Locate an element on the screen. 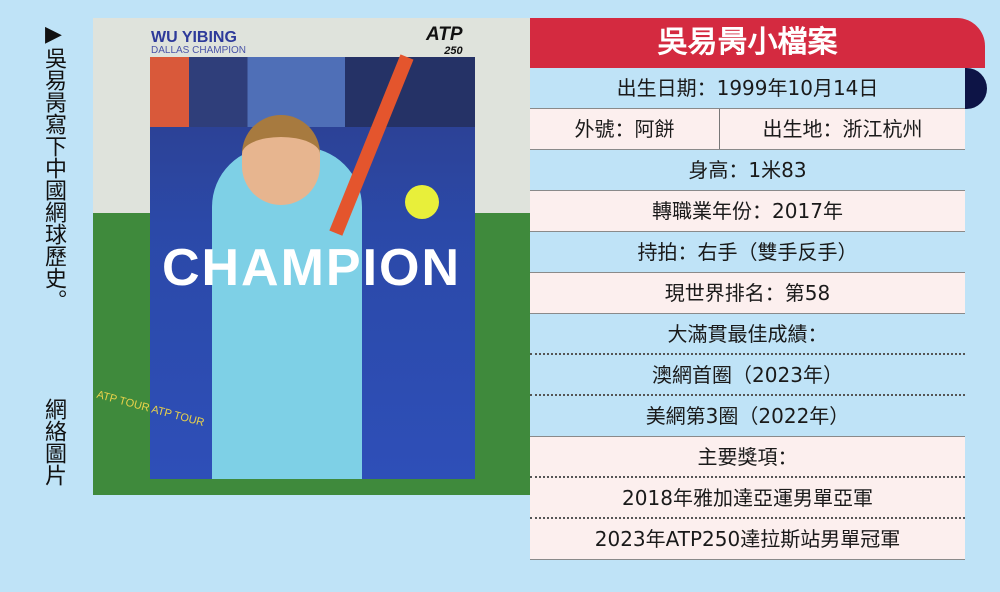 The image size is (1000, 592). row-slam: 美網第3圈（2022年） is located at coordinates (747, 416).